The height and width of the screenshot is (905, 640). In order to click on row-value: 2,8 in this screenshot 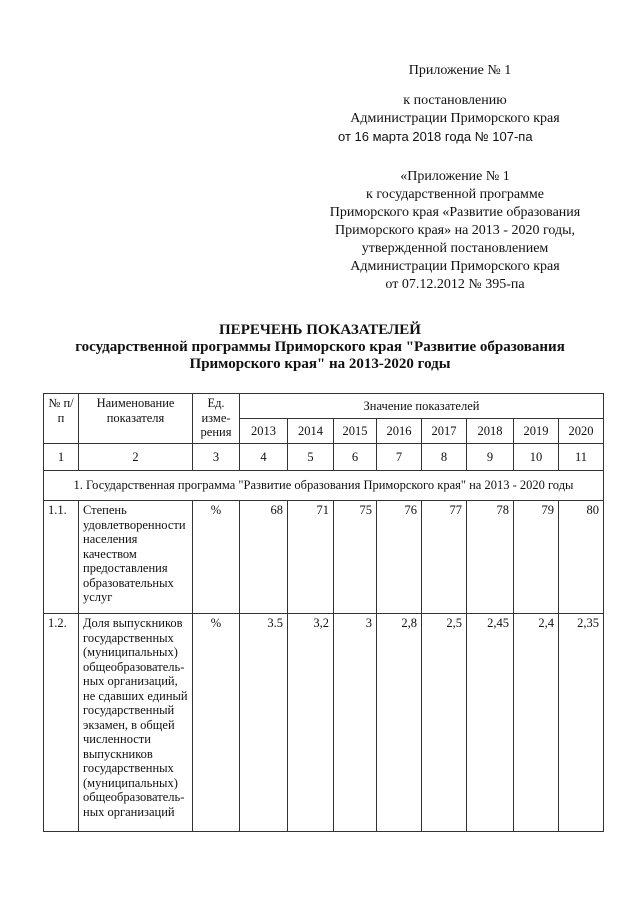, I will do `click(399, 722)`.